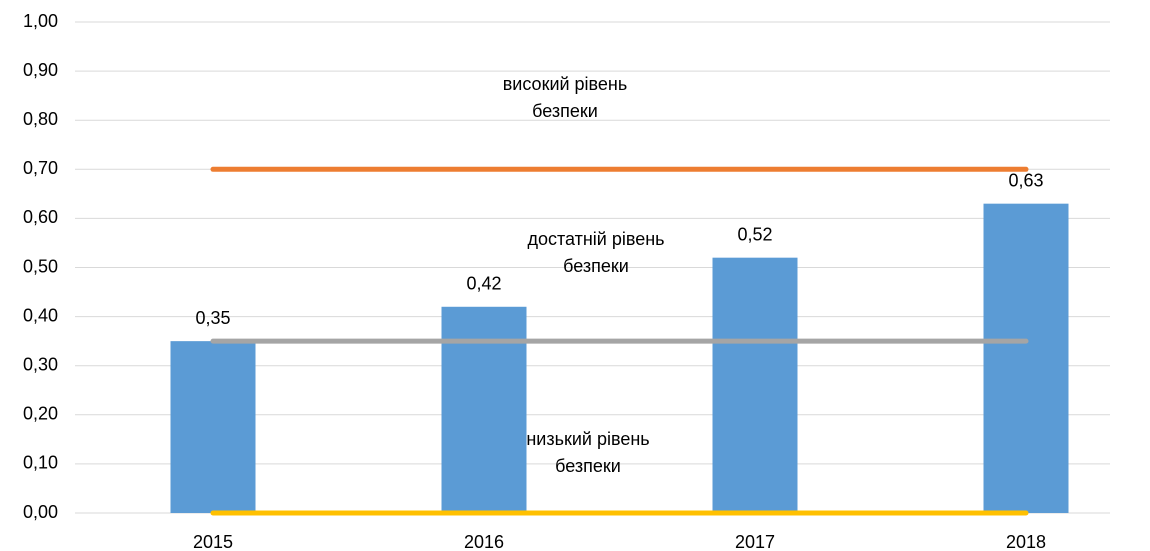 The height and width of the screenshot is (551, 1150). What do you see at coordinates (1025, 180) in the screenshot?
I see `value-label: 0,63` at bounding box center [1025, 180].